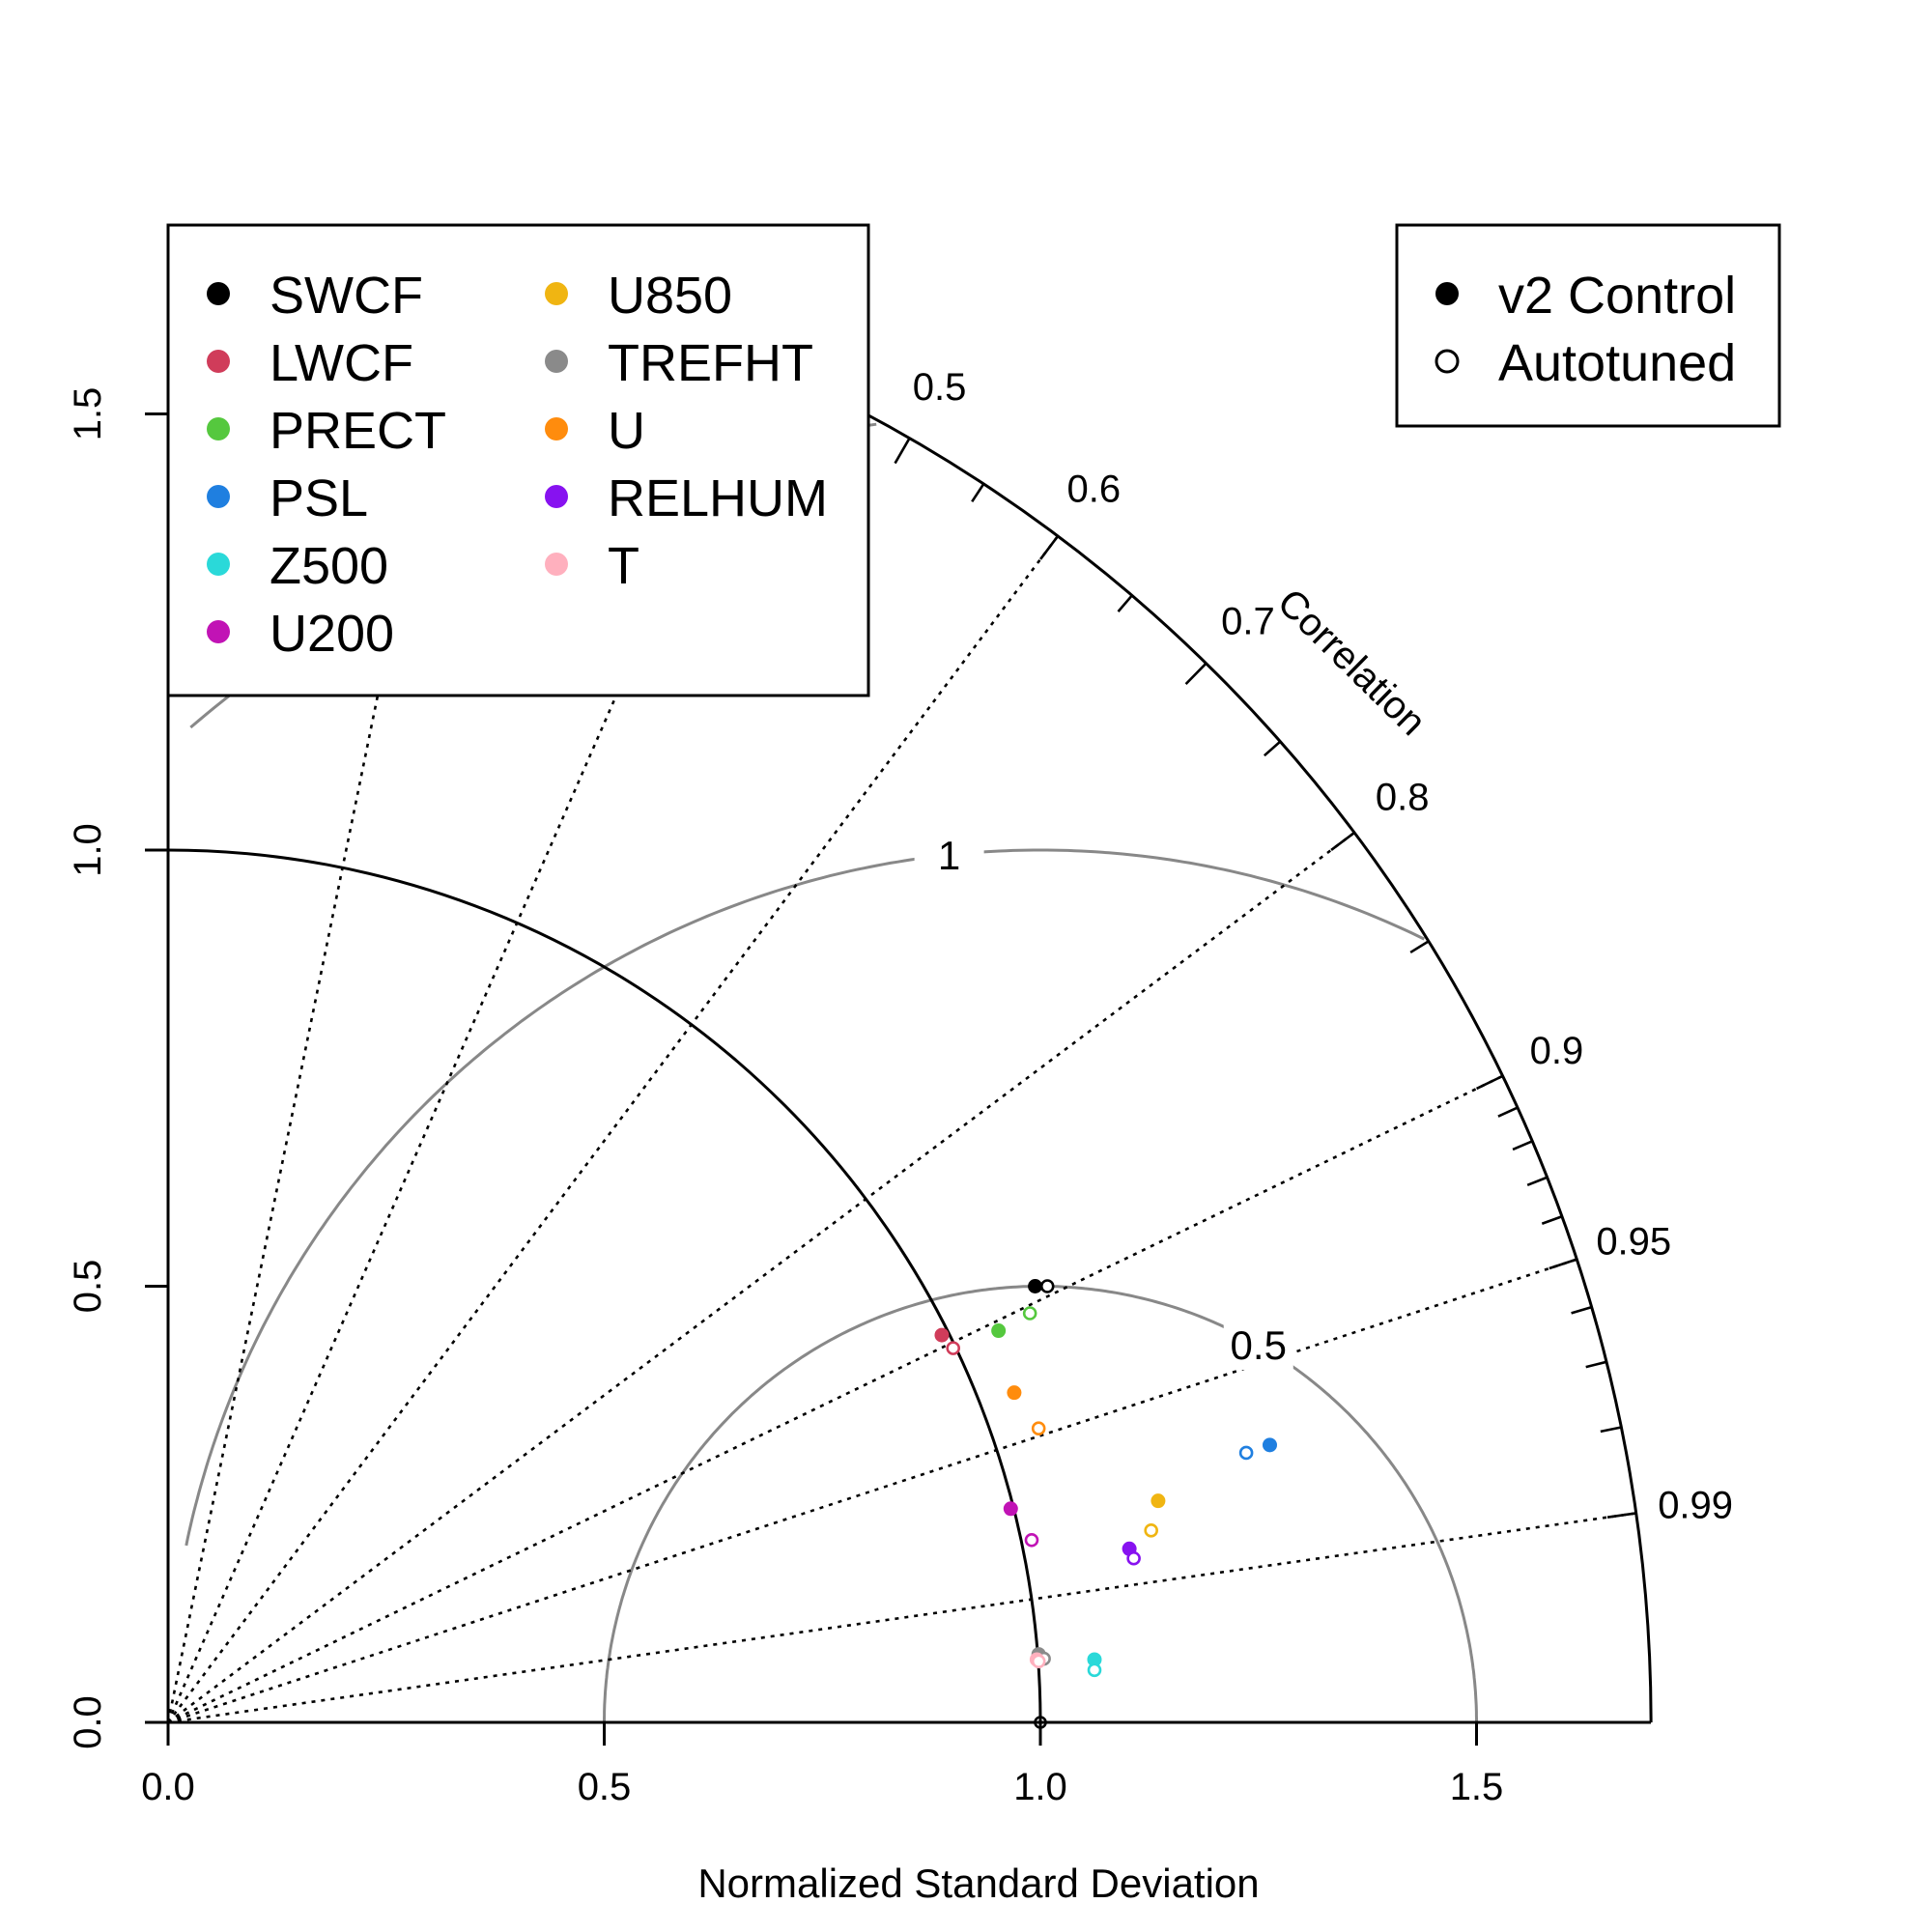 This screenshot has height=1932, width=1932. I want to click on legend-label-relhum: RELHUM, so click(718, 498).